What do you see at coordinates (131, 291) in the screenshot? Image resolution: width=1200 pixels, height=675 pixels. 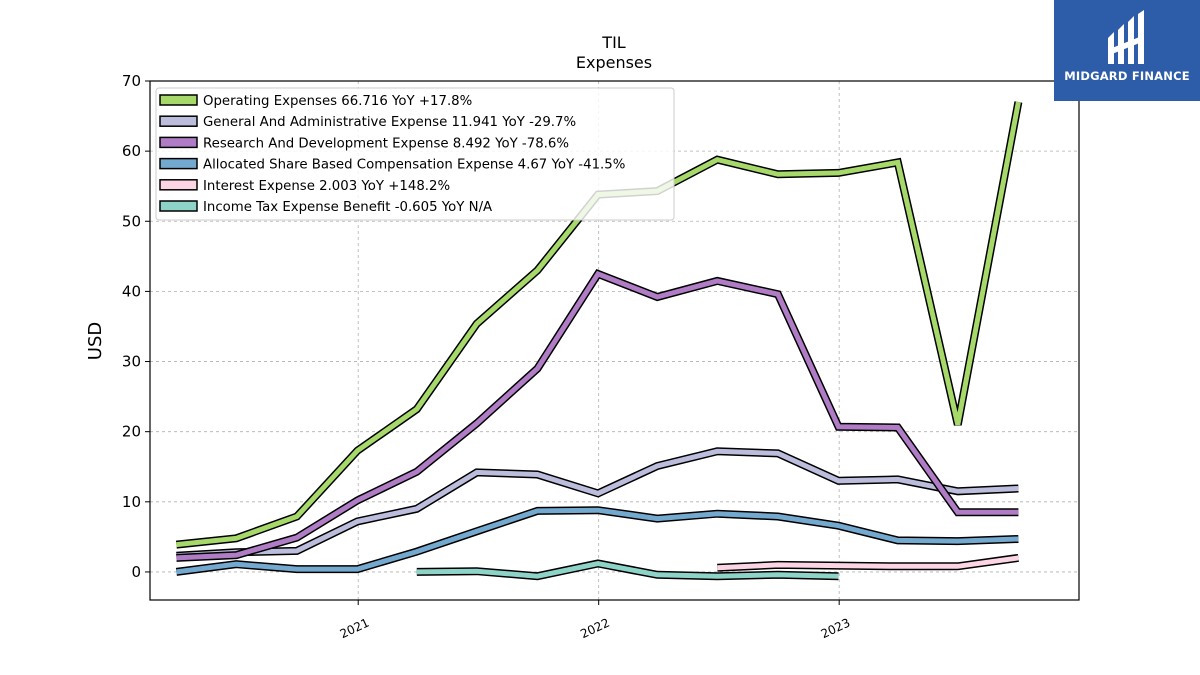 I see `y-tick-label: 40` at bounding box center [131, 291].